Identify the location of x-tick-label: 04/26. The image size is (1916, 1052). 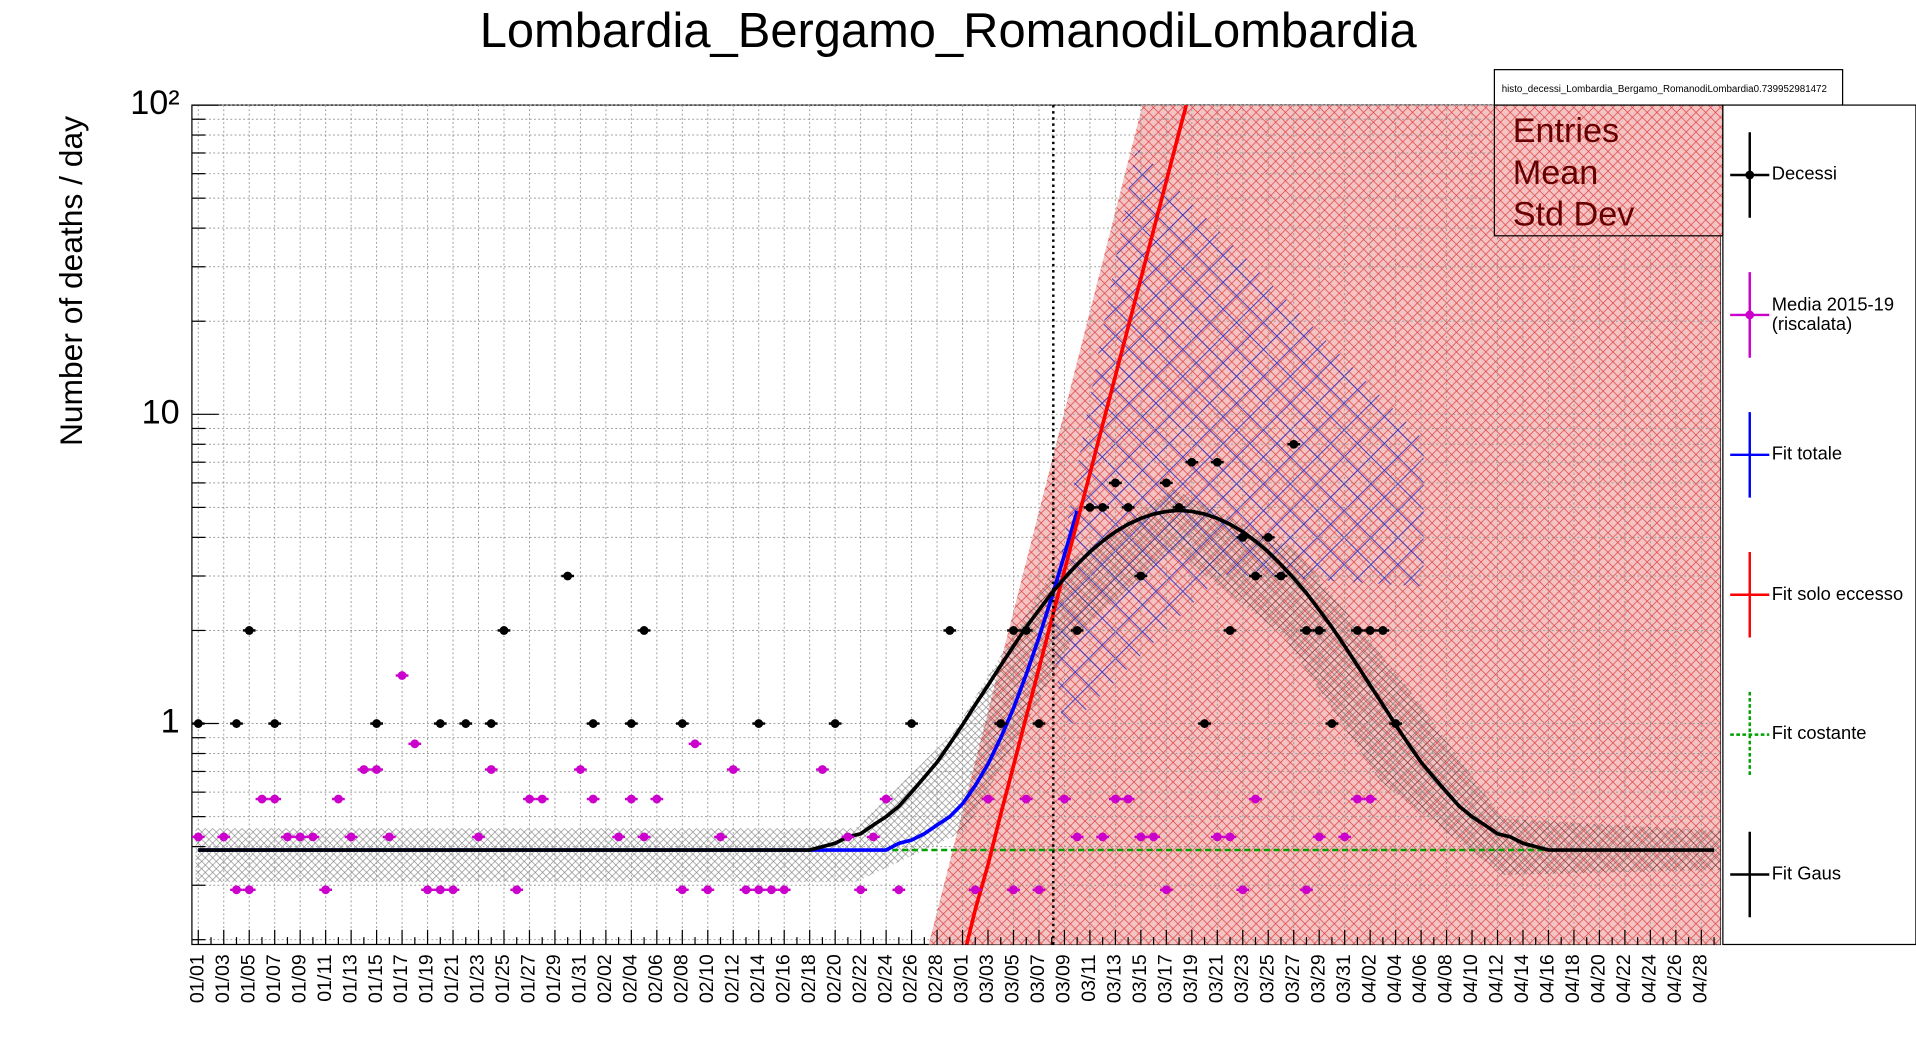
(1675, 978).